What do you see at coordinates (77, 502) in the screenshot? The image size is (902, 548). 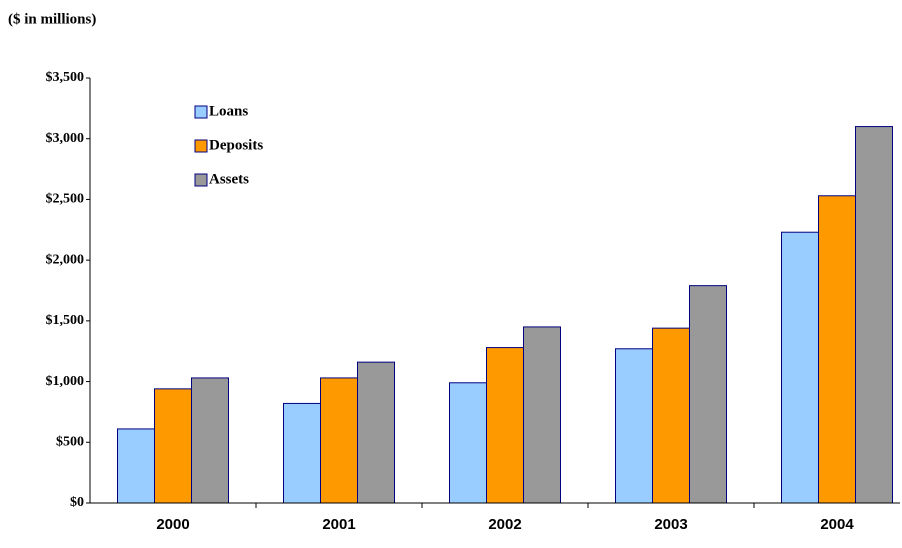 I see `y-tick-label: $0` at bounding box center [77, 502].